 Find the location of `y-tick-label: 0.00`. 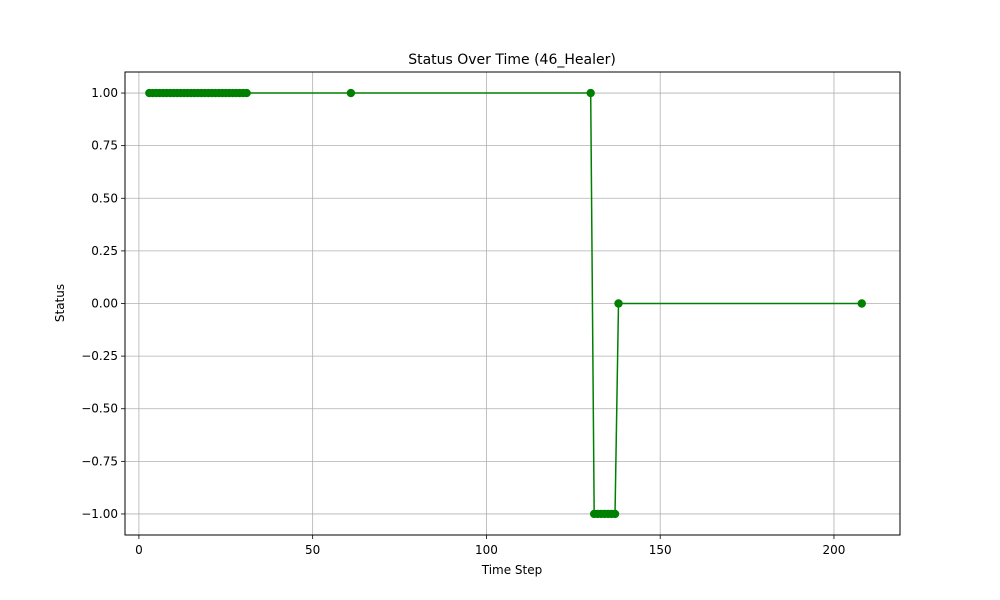

y-tick-label: 0.00 is located at coordinates (104, 304).